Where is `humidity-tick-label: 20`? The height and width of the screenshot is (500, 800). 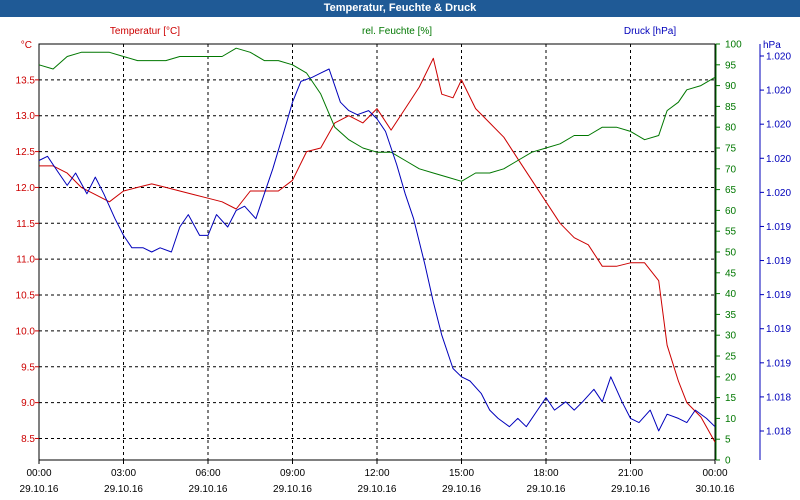 humidity-tick-label: 20 is located at coordinates (731, 377).